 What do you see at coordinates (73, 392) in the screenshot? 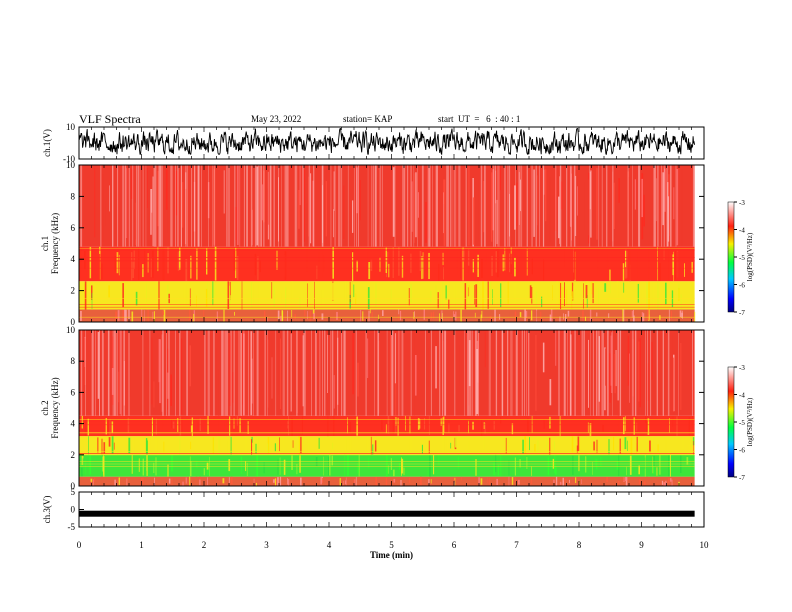
I see `y-tick-label: 6` at bounding box center [73, 392].